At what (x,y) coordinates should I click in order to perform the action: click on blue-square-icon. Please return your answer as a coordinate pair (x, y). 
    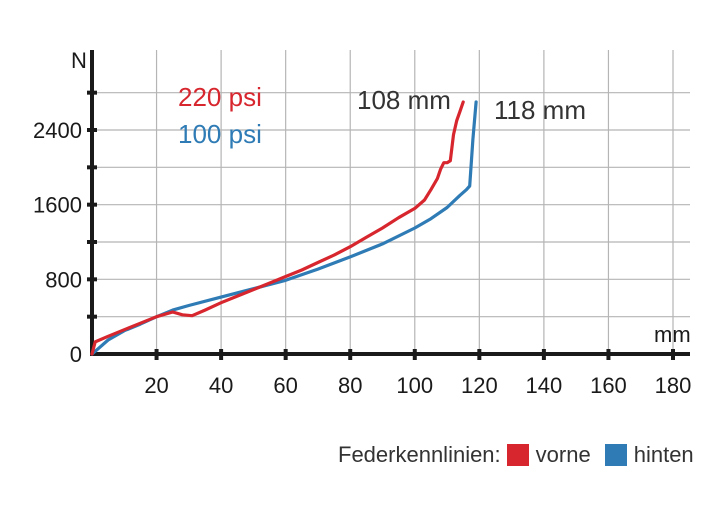
    Looking at the image, I should click on (615, 455).